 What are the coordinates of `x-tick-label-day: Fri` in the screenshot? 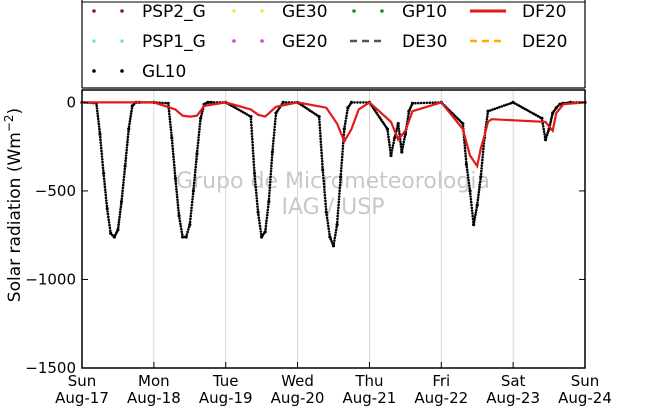 It's located at (441, 381).